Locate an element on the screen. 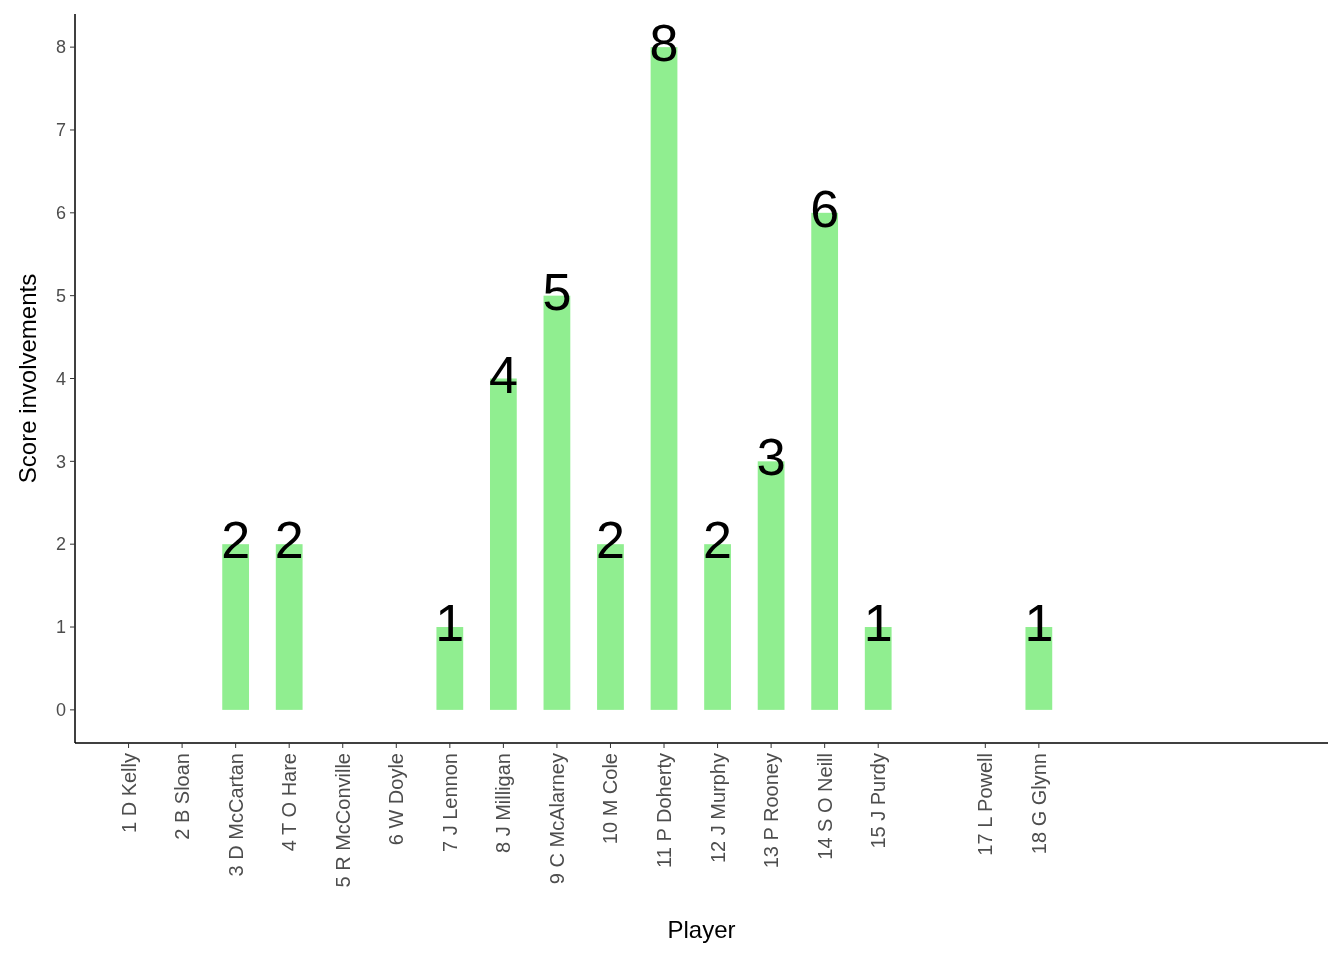 The width and height of the screenshot is (1344, 960). y-tick-label: 1 is located at coordinates (60, 627).